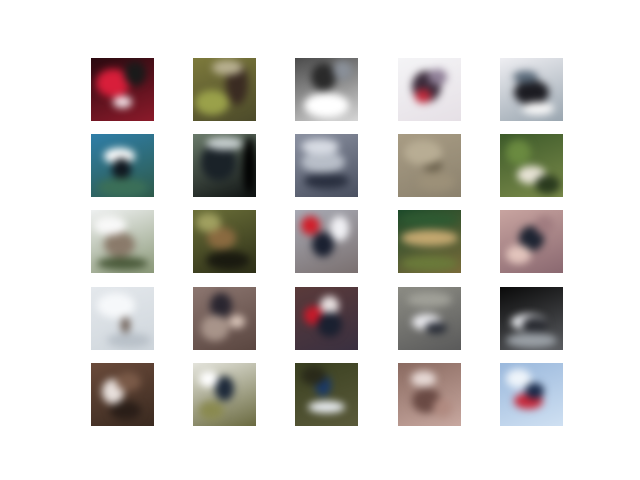 This screenshot has height=480, width=640. I want to click on sample-tile-r1c4, so click(429, 89).